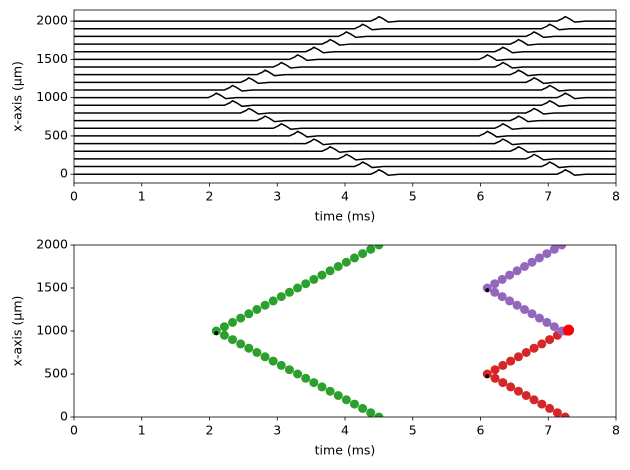  Describe the element at coordinates (481, 196) in the screenshot. I see `x-tick-label: 6` at that location.